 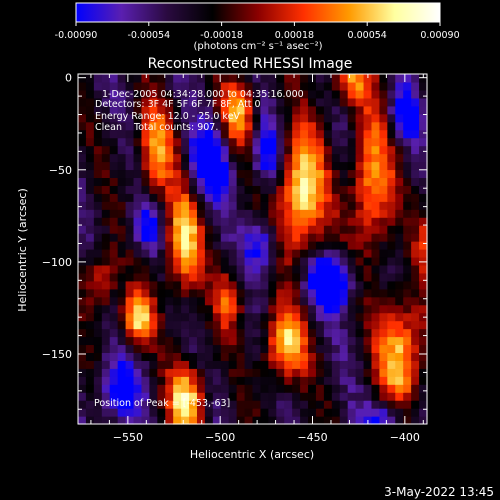 I want to click on x-tick-label: −450, so click(x=312, y=437).